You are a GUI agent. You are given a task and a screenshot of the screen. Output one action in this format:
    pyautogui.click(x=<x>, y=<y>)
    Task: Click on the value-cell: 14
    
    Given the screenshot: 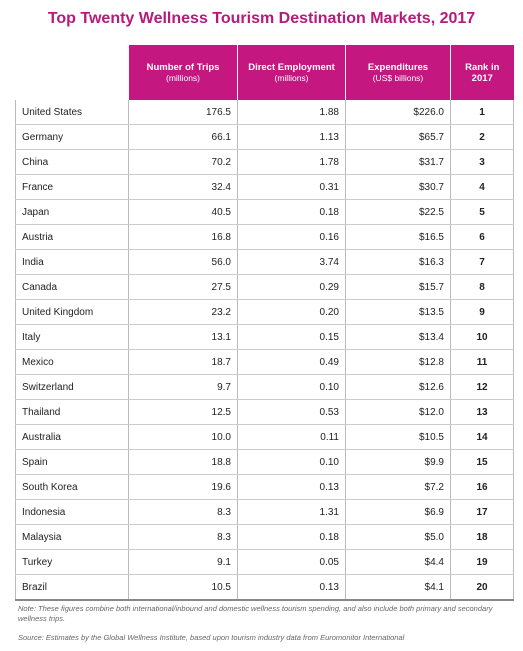 What is the action you would take?
    pyautogui.click(x=482, y=437)
    